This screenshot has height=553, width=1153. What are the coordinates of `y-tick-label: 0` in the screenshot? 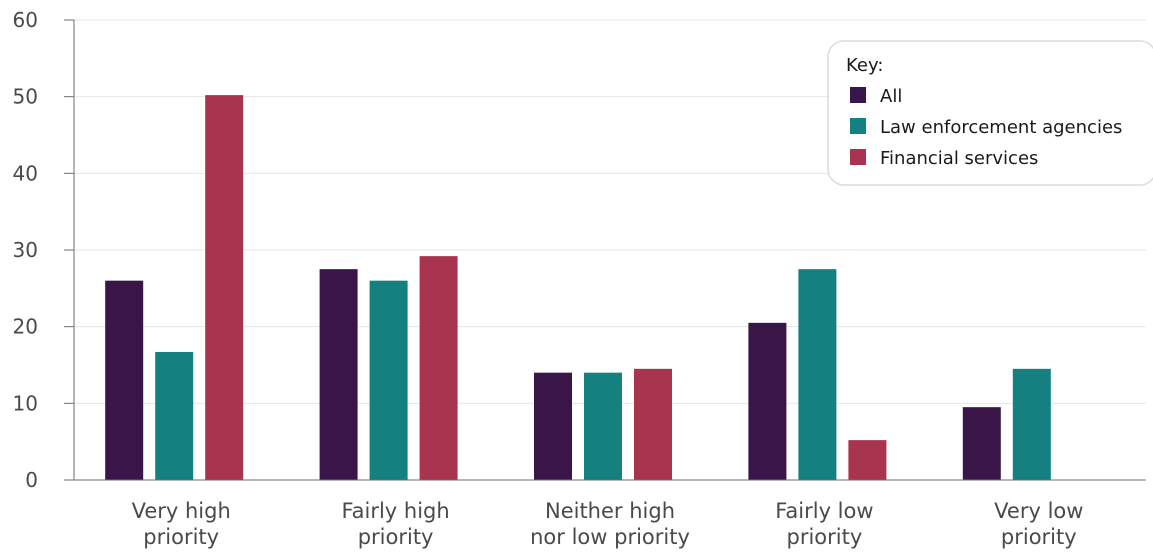 It's located at (31, 480).